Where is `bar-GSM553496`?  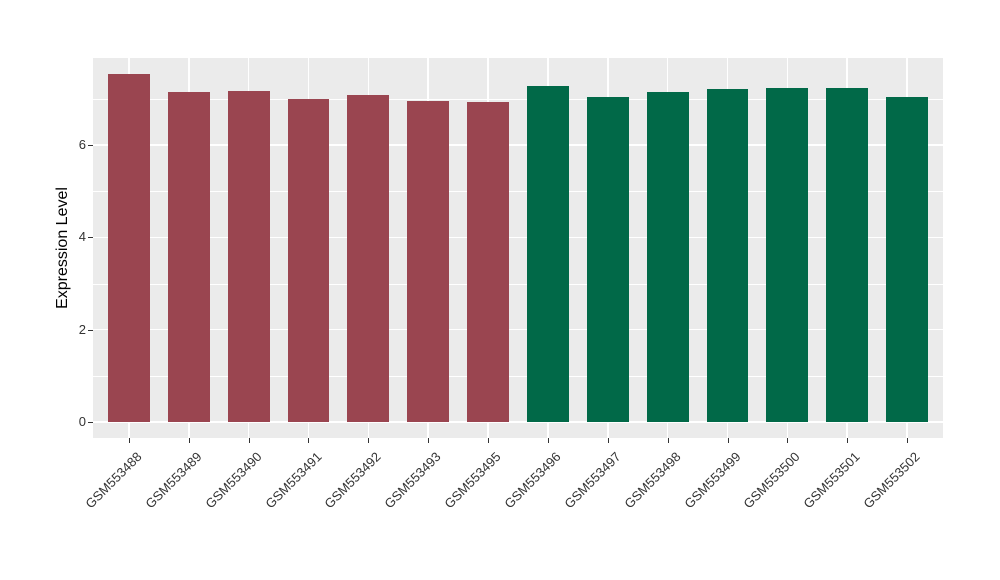 bar-GSM553496 is located at coordinates (547, 253).